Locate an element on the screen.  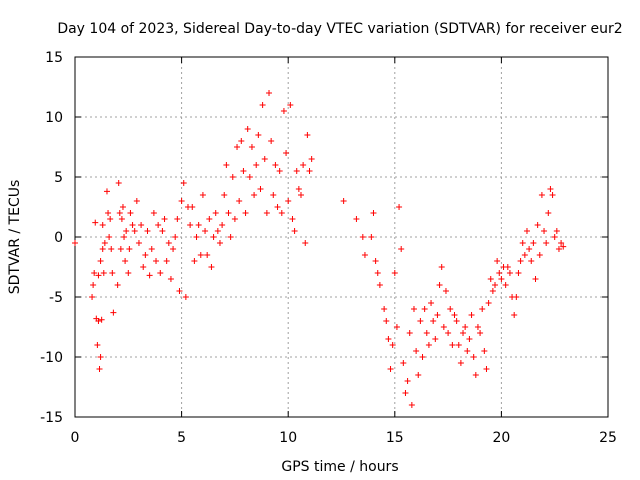
y-tick-label: 10 is located at coordinates (54, 118).